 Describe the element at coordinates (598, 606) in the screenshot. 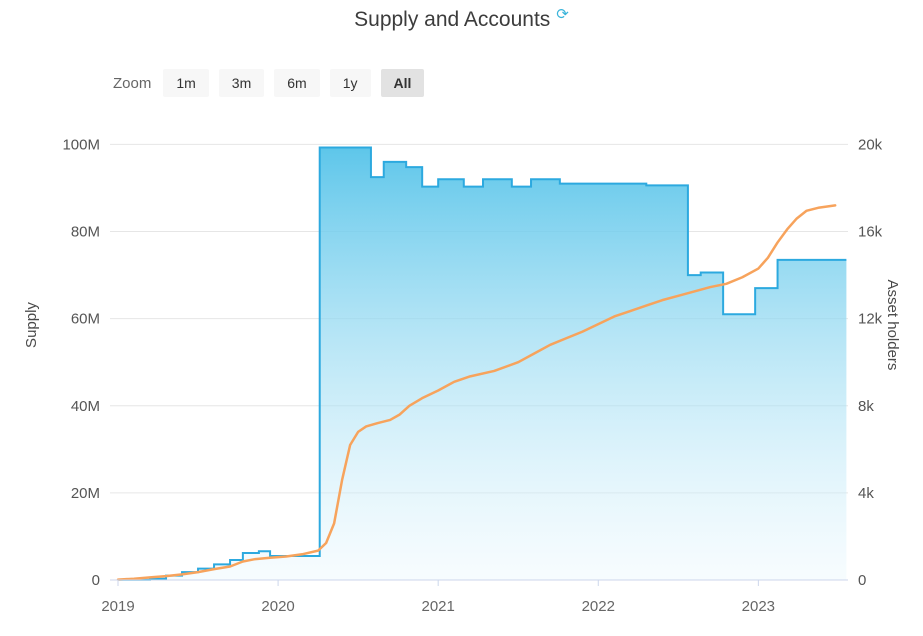

I see `x-axis-tick-label: 2022` at that location.